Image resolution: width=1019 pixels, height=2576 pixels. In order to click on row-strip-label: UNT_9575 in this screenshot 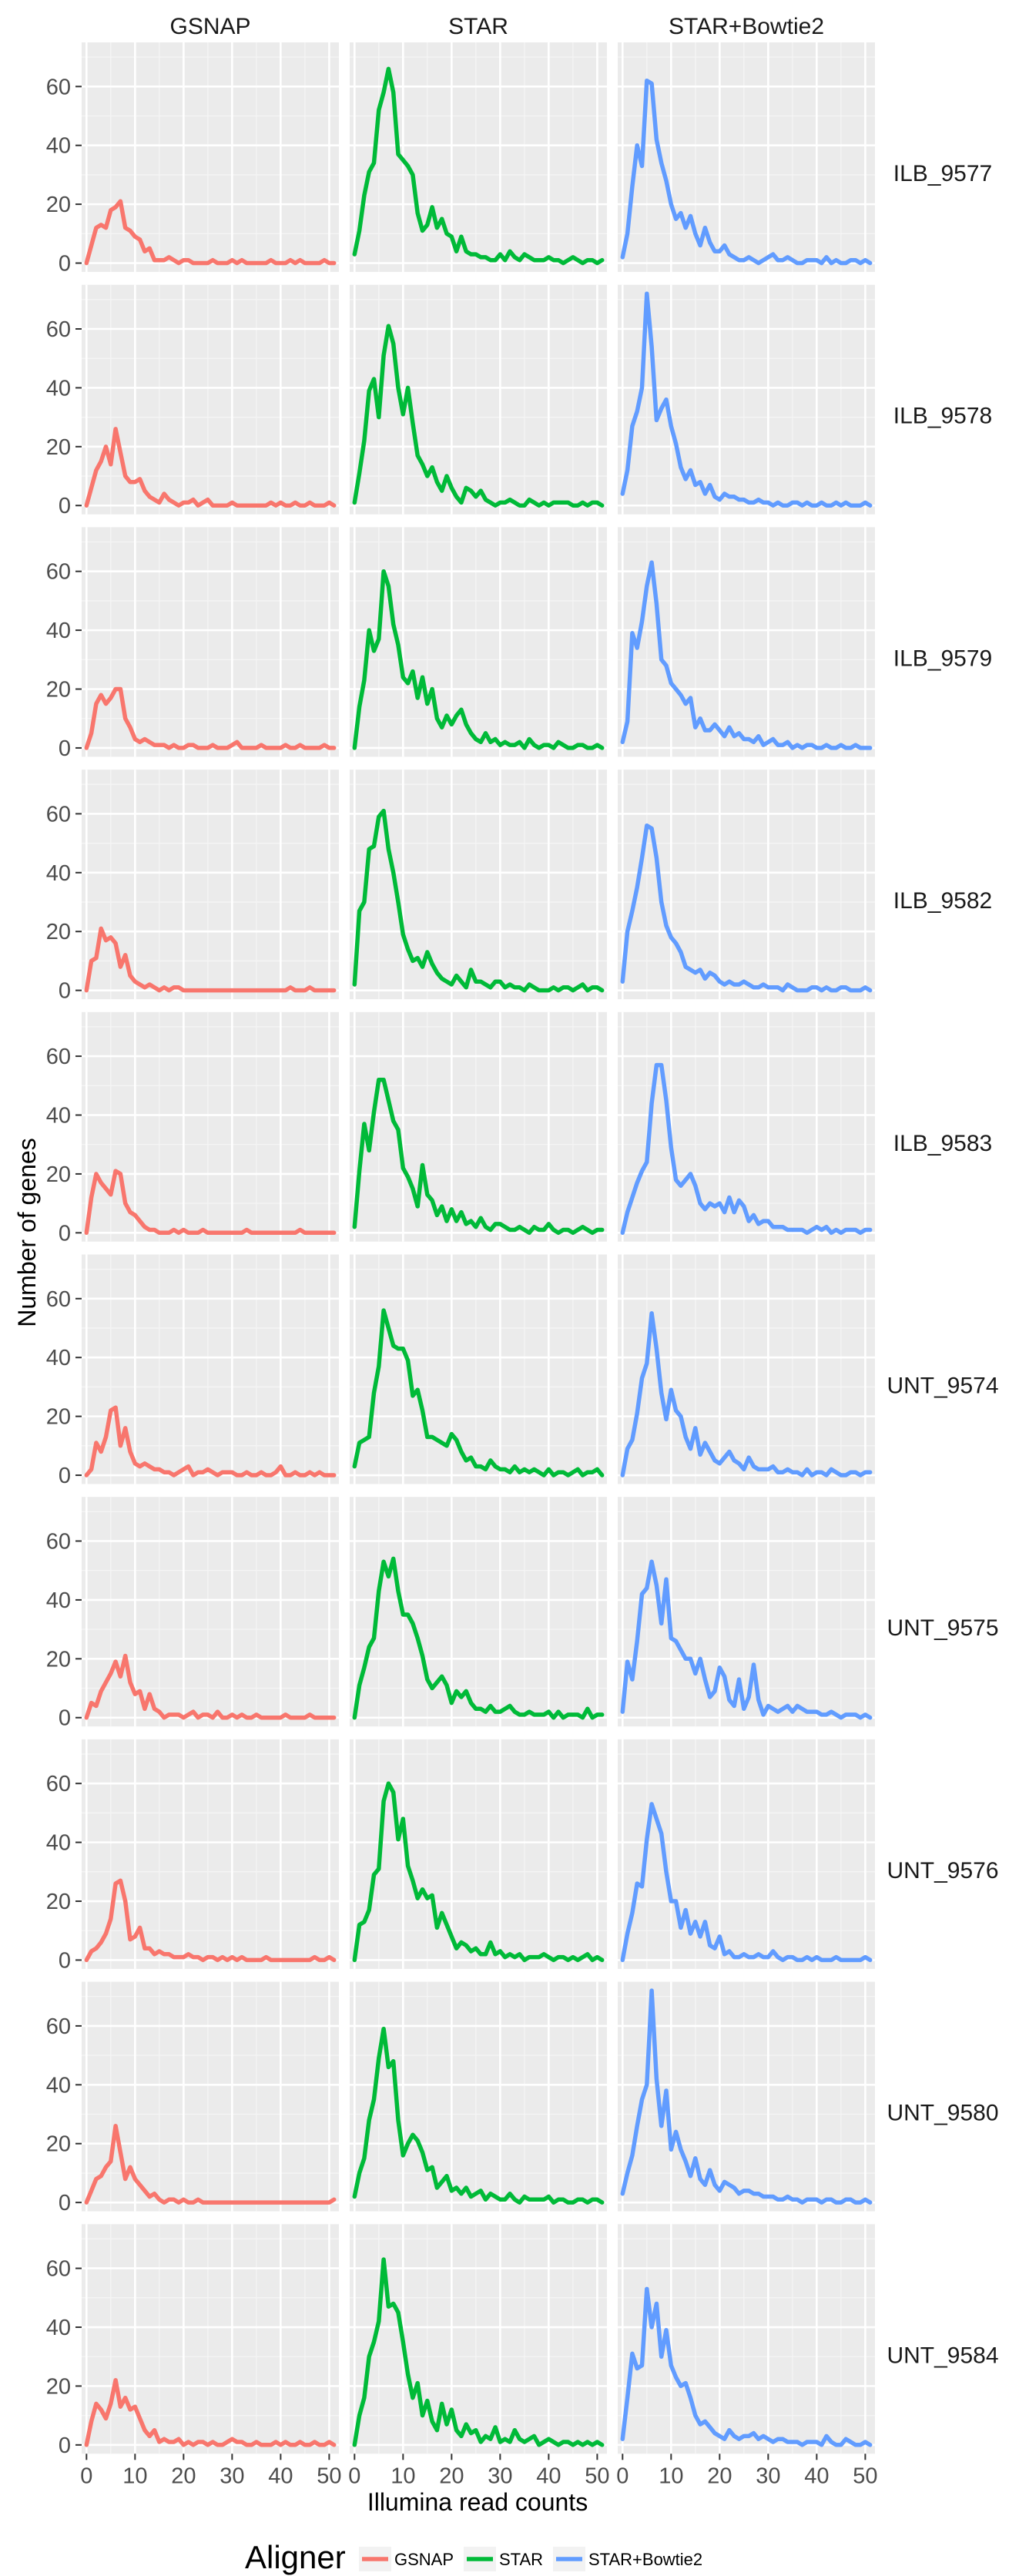, I will do `click(942, 1628)`.